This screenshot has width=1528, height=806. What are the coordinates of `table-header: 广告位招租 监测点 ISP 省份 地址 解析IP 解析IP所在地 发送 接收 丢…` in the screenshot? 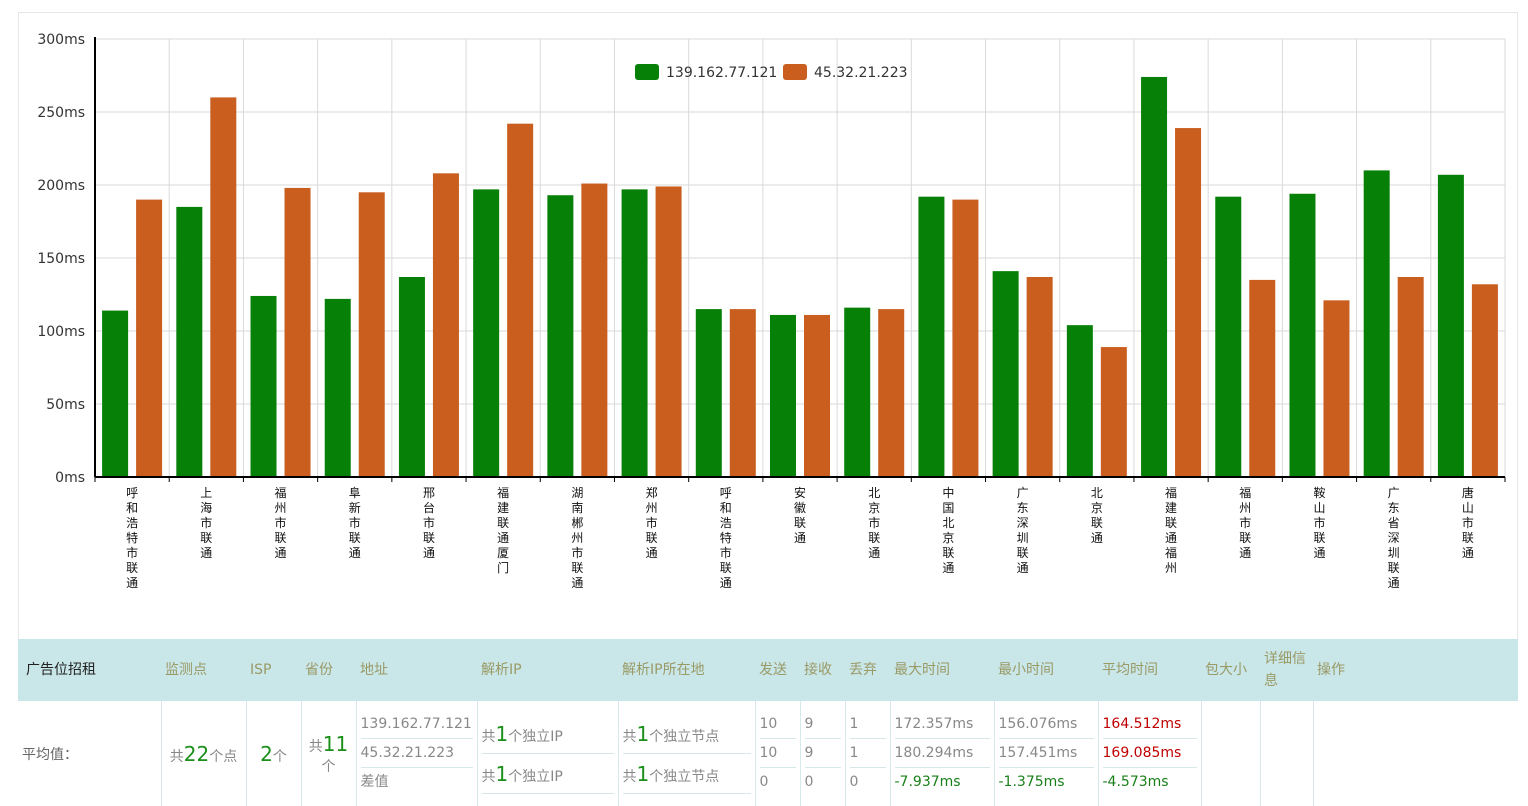 It's located at (768, 670).